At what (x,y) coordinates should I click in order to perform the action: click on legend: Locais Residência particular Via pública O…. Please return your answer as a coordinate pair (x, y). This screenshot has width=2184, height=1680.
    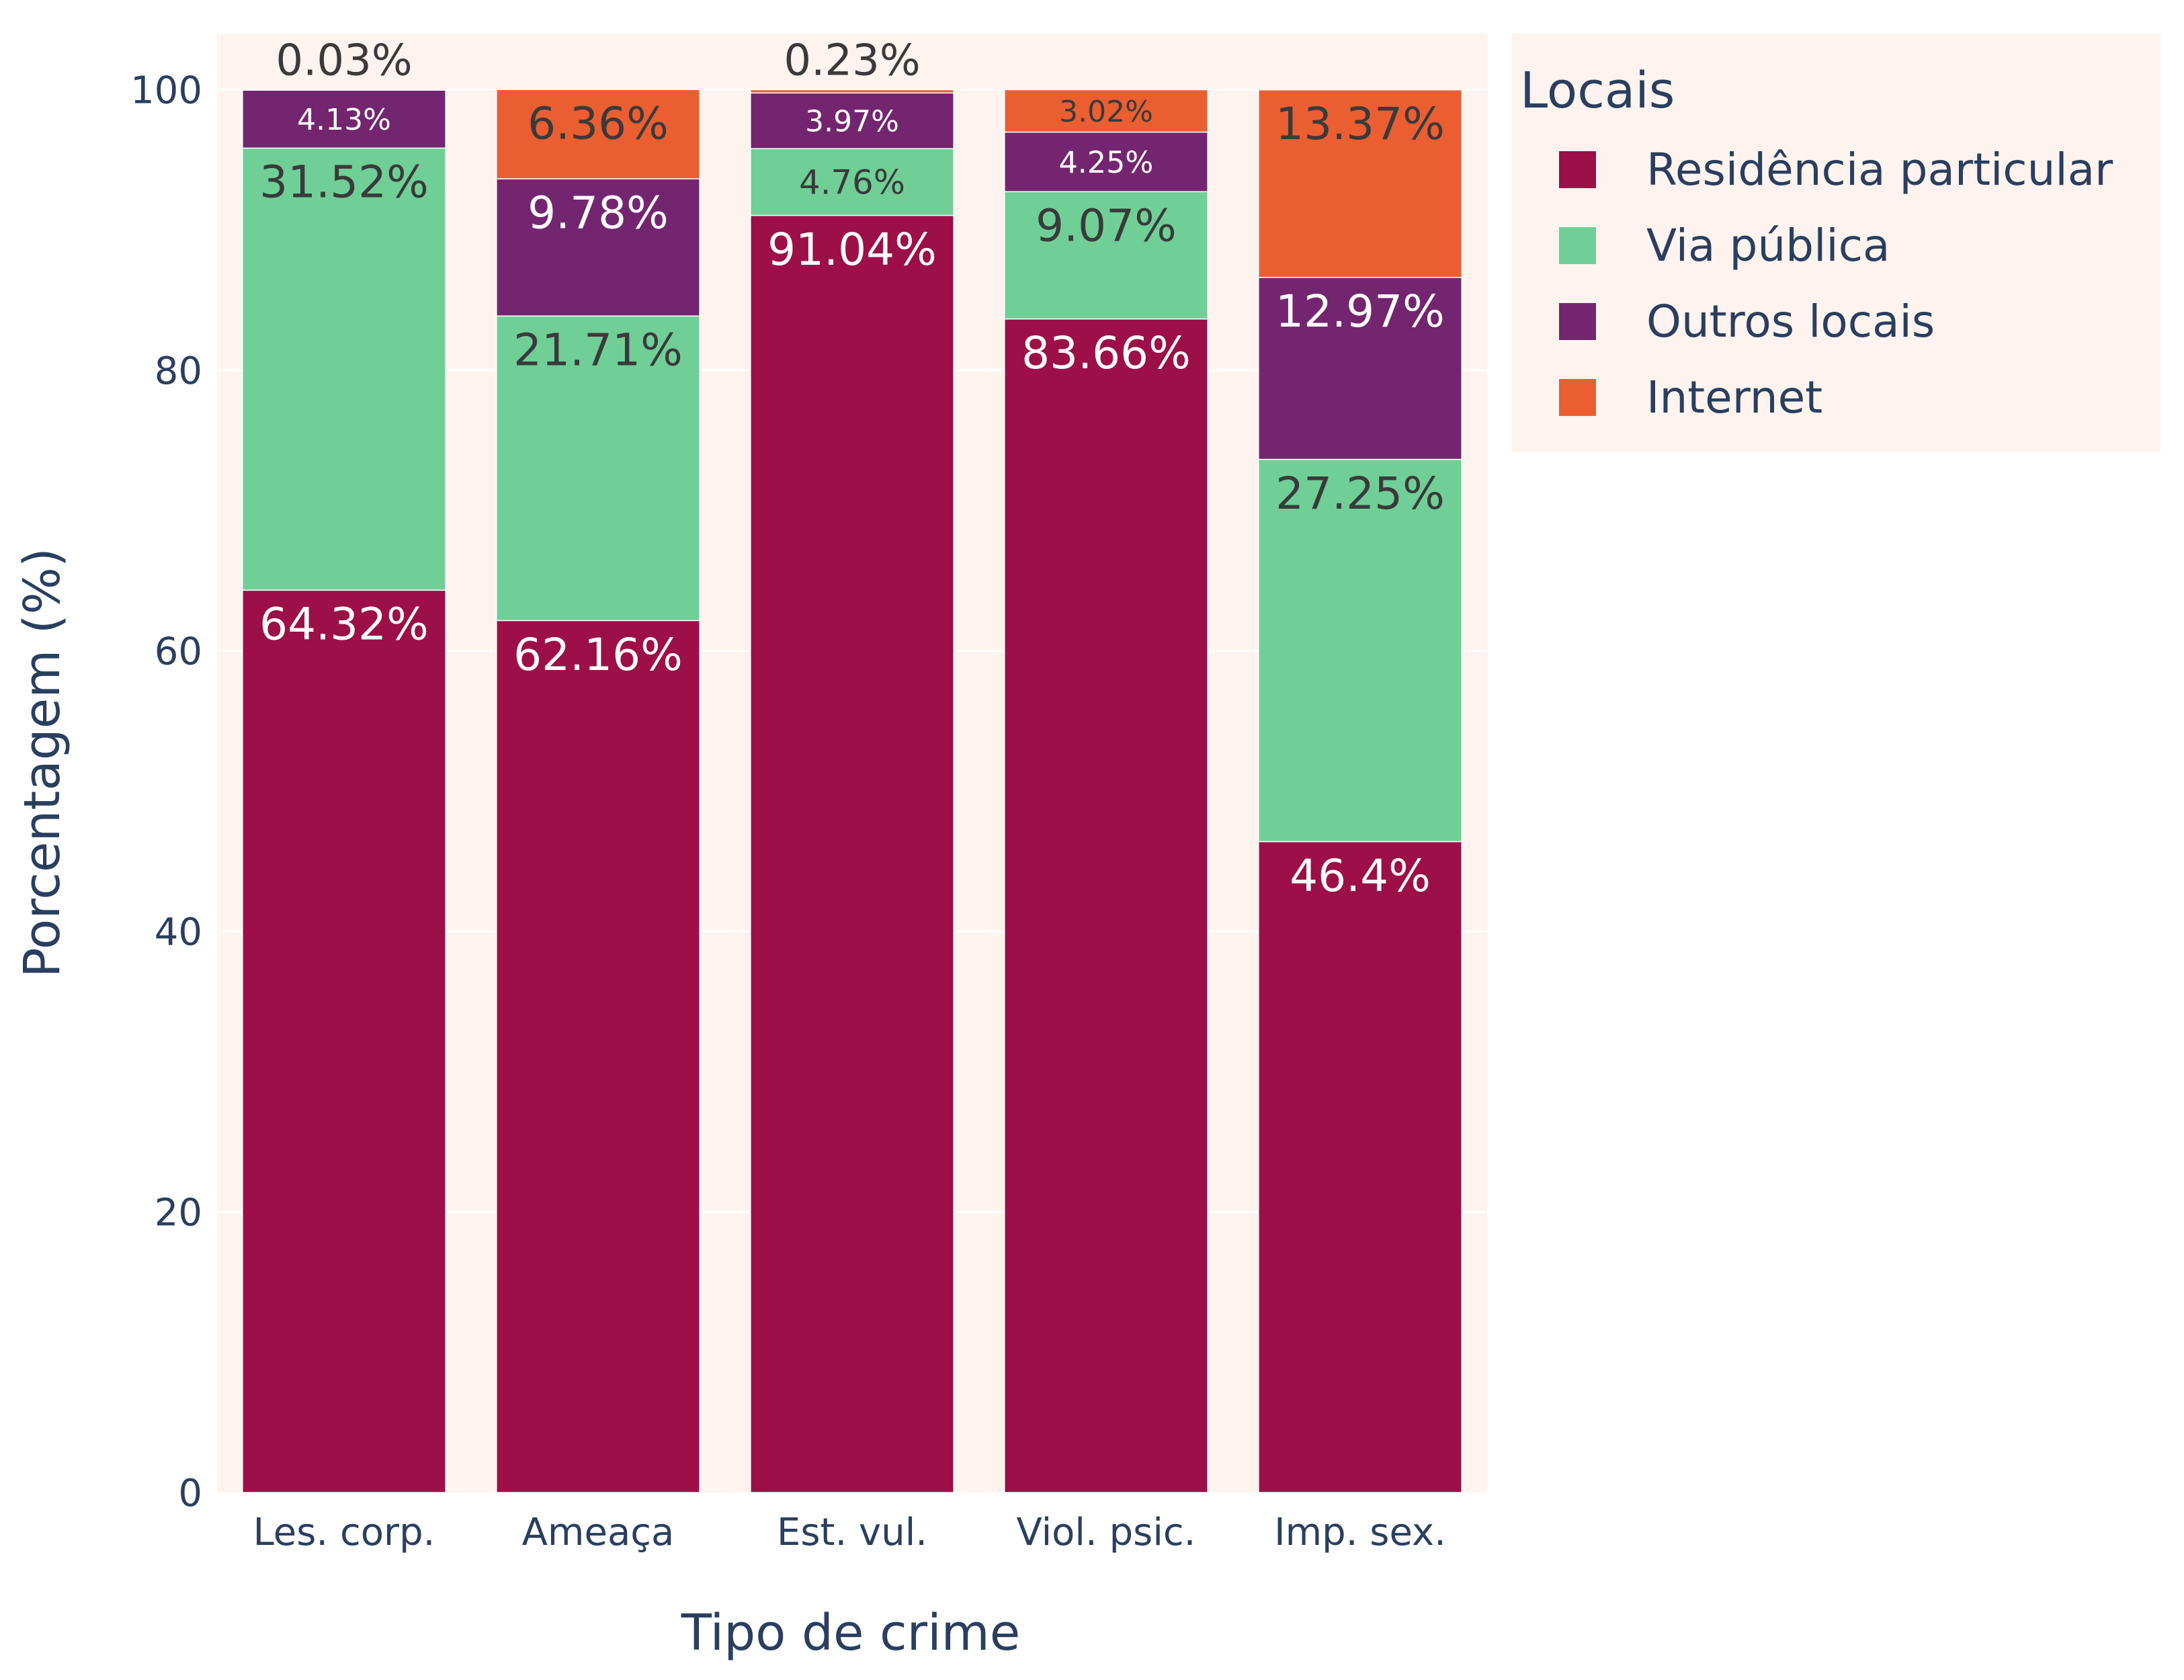
    Looking at the image, I should click on (1836, 243).